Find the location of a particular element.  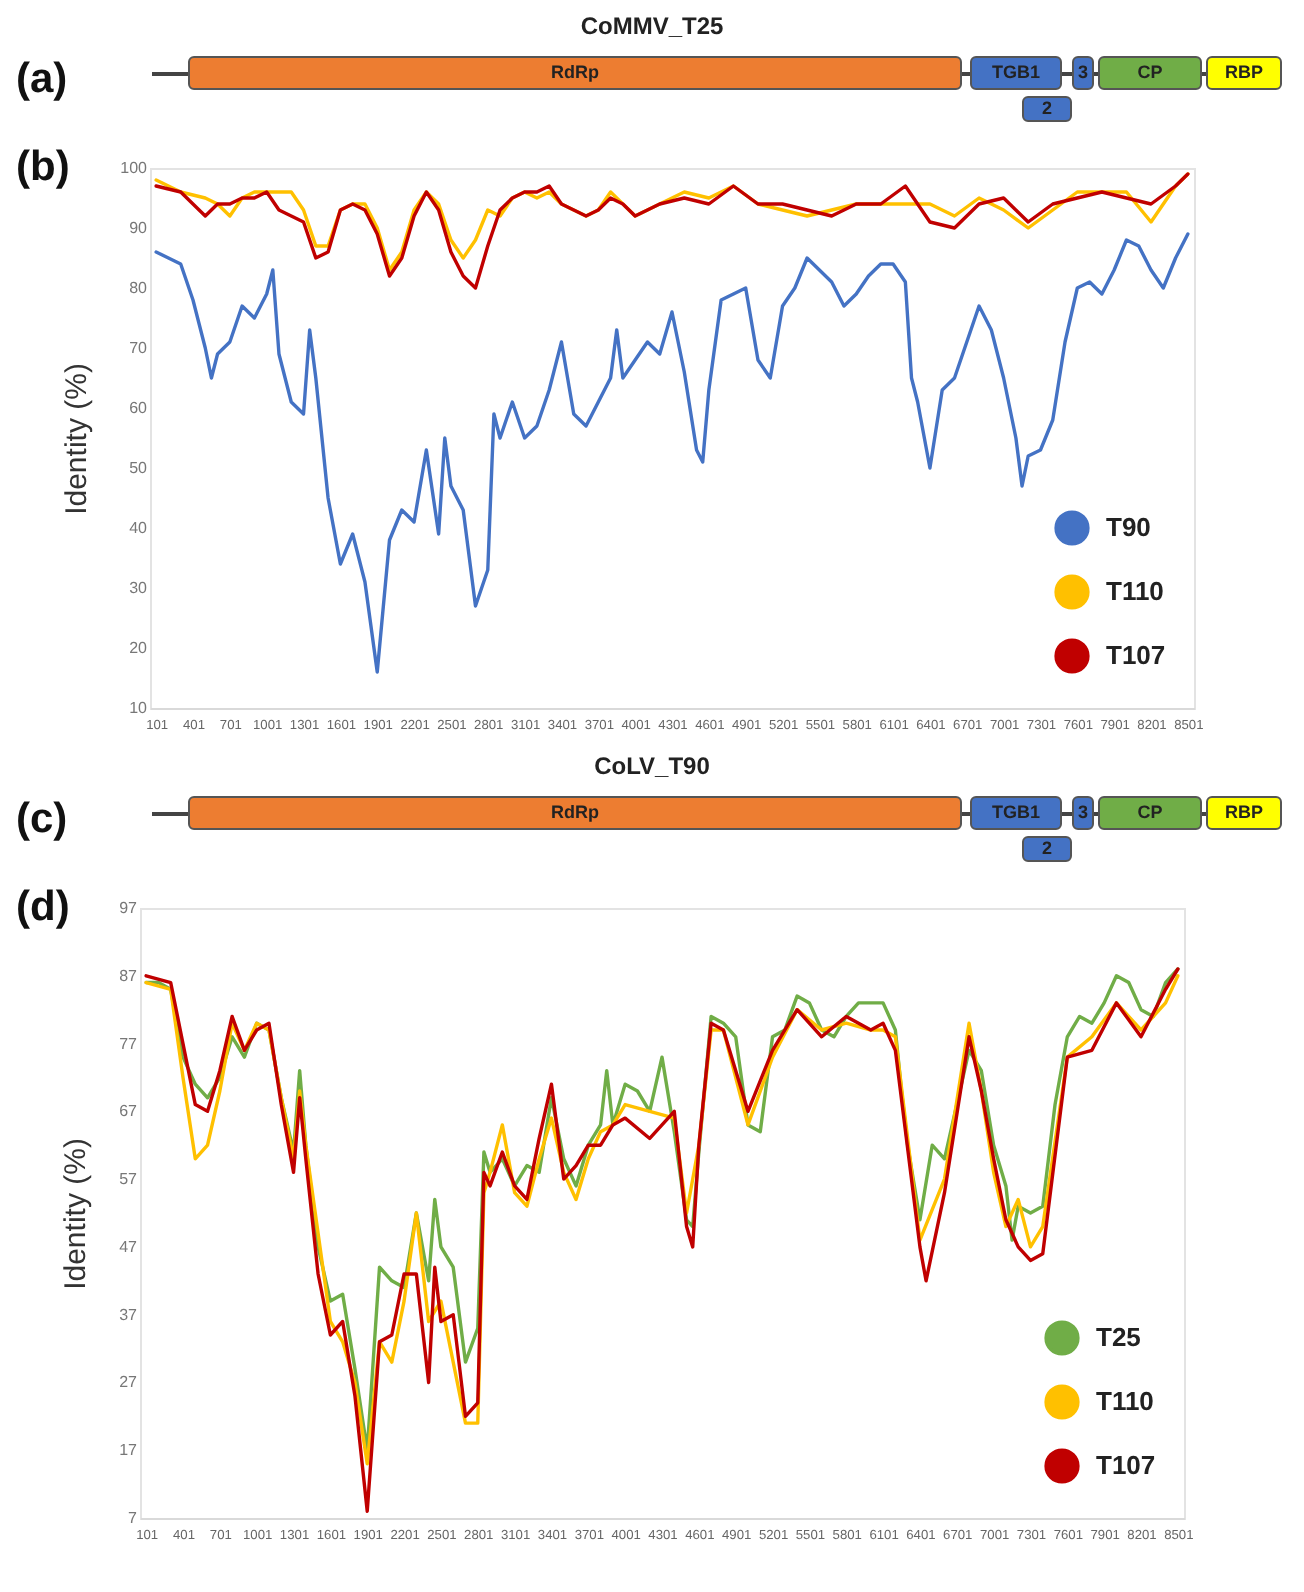

chart-title: CoLV_T90 is located at coordinates (652, 766).